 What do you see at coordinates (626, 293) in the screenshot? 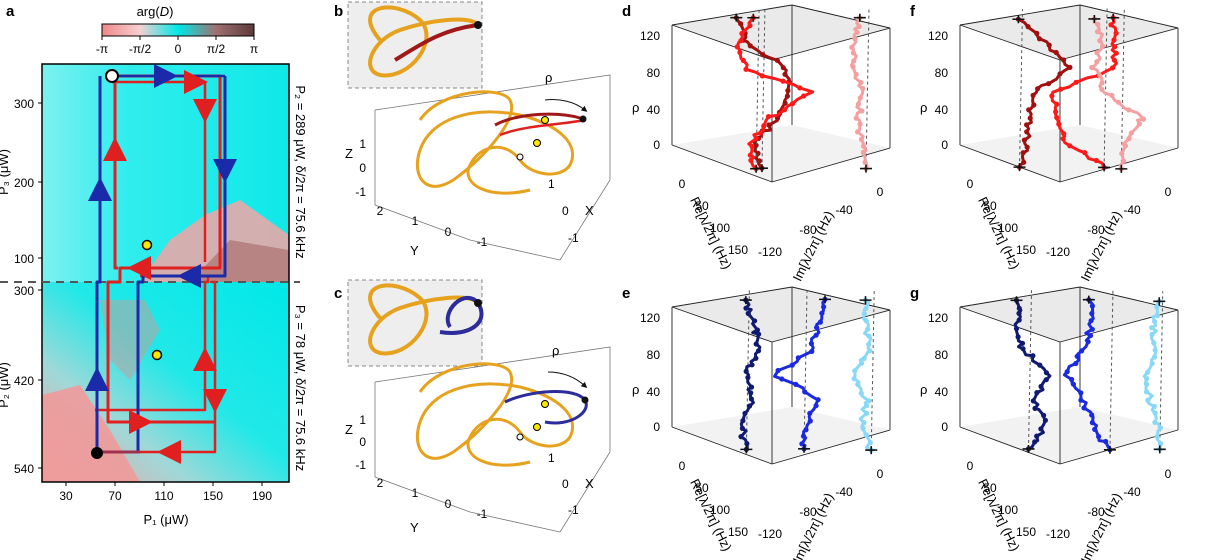
I see `panel-label-e: e` at bounding box center [626, 293].